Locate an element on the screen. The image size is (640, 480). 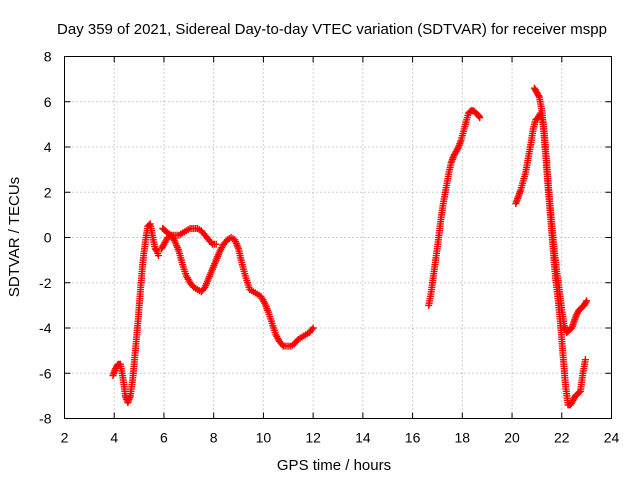
y-tick-label: -8 is located at coordinates (45, 419).